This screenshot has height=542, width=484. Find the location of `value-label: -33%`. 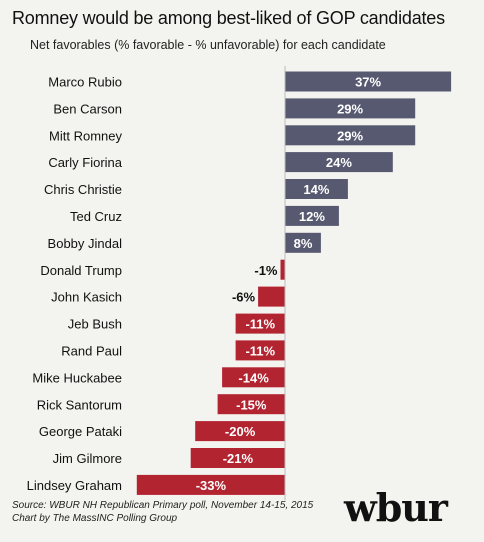

value-label: -33% is located at coordinates (211, 485).